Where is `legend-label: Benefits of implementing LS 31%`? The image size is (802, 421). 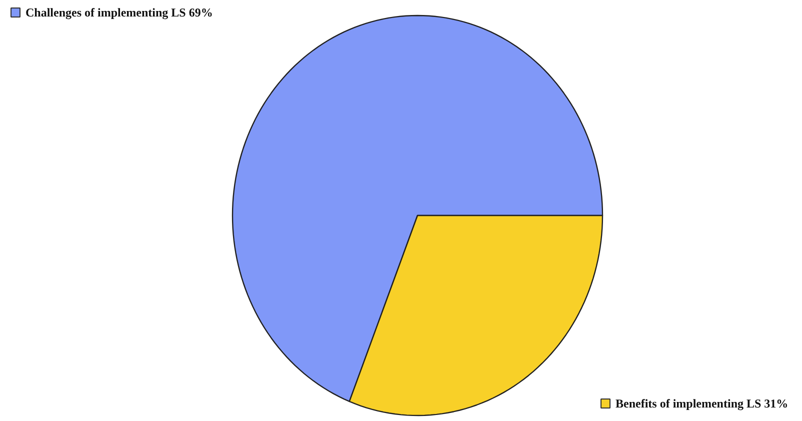 legend-label: Benefits of implementing LS 31% is located at coordinates (702, 403).